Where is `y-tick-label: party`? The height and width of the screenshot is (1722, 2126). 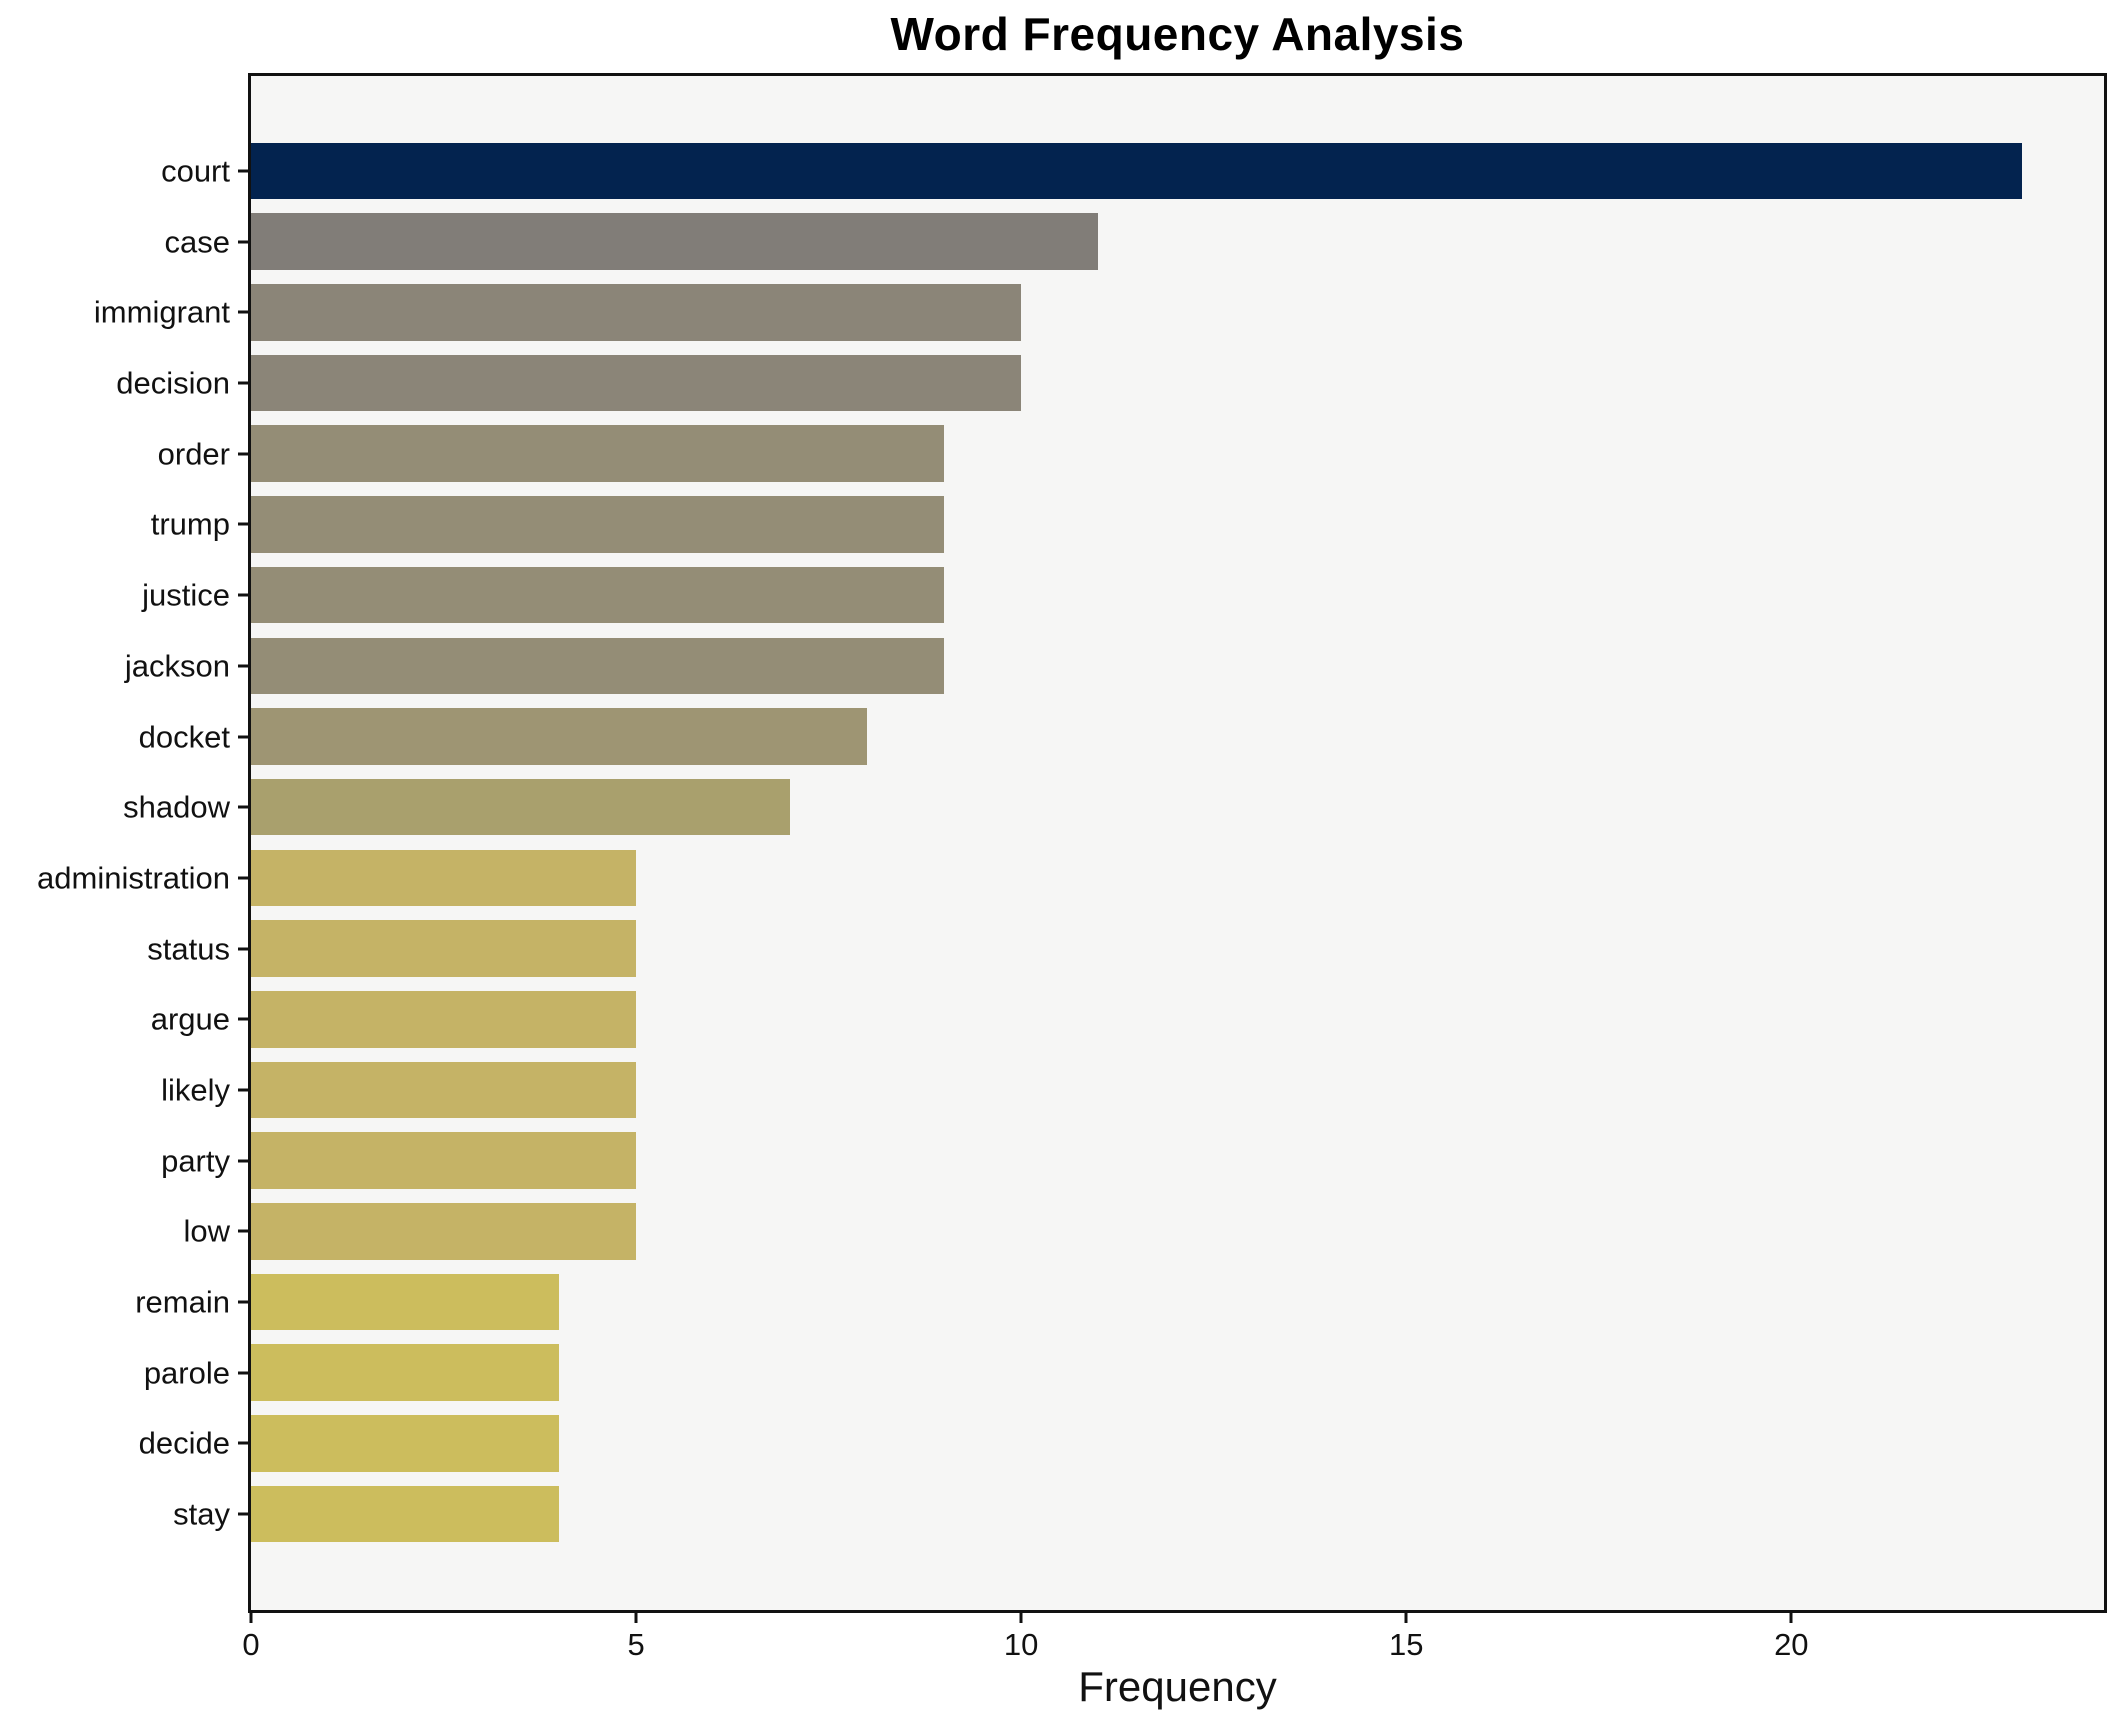 y-tick-label: party is located at coordinates (195, 1161).